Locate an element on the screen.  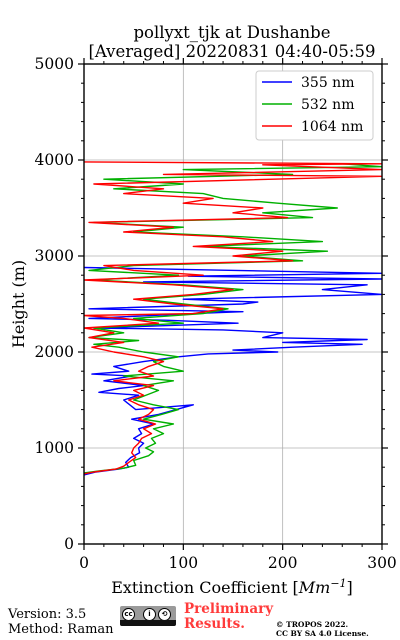
x-axis-label: Extinction Coefficient [Mm−1] is located at coordinates (232, 587).